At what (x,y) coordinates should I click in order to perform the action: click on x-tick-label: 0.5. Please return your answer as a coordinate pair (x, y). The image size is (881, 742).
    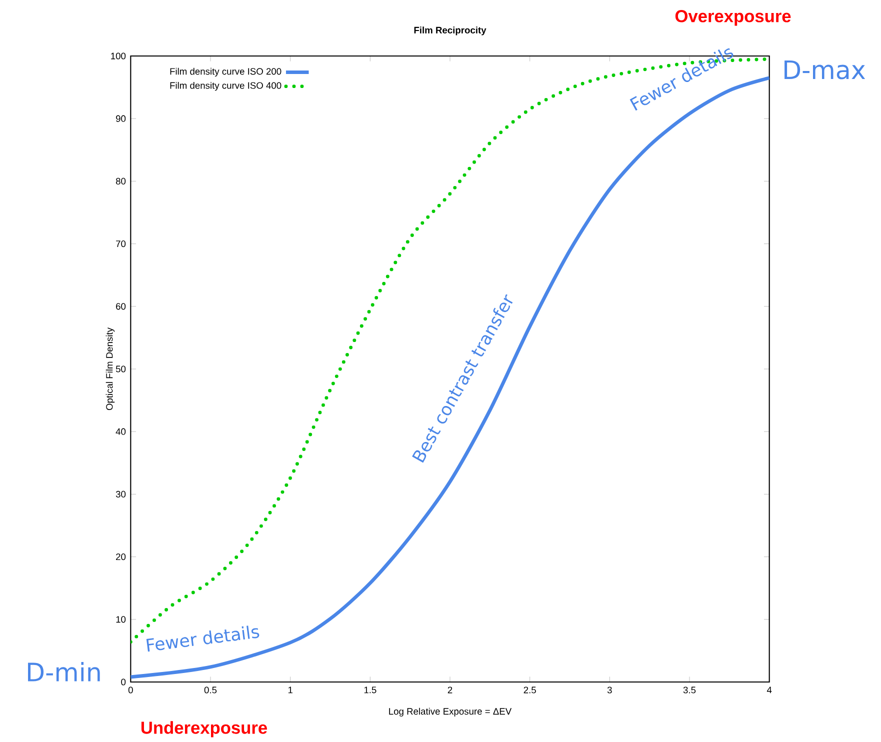
    Looking at the image, I should click on (210, 690).